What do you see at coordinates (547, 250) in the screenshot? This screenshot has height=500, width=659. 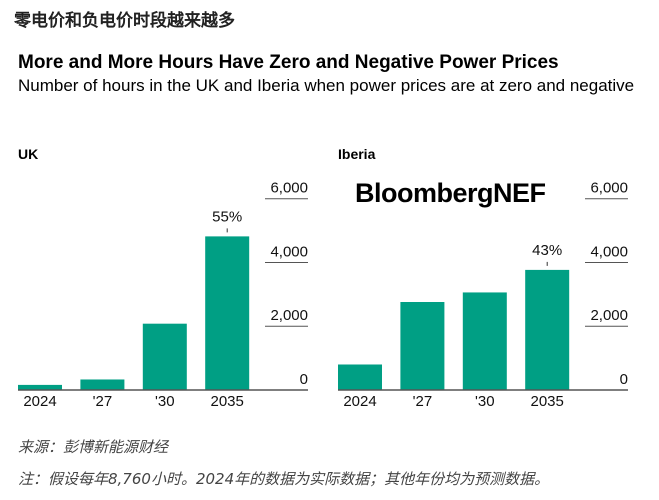 I see `iberia-data-label: 43%` at bounding box center [547, 250].